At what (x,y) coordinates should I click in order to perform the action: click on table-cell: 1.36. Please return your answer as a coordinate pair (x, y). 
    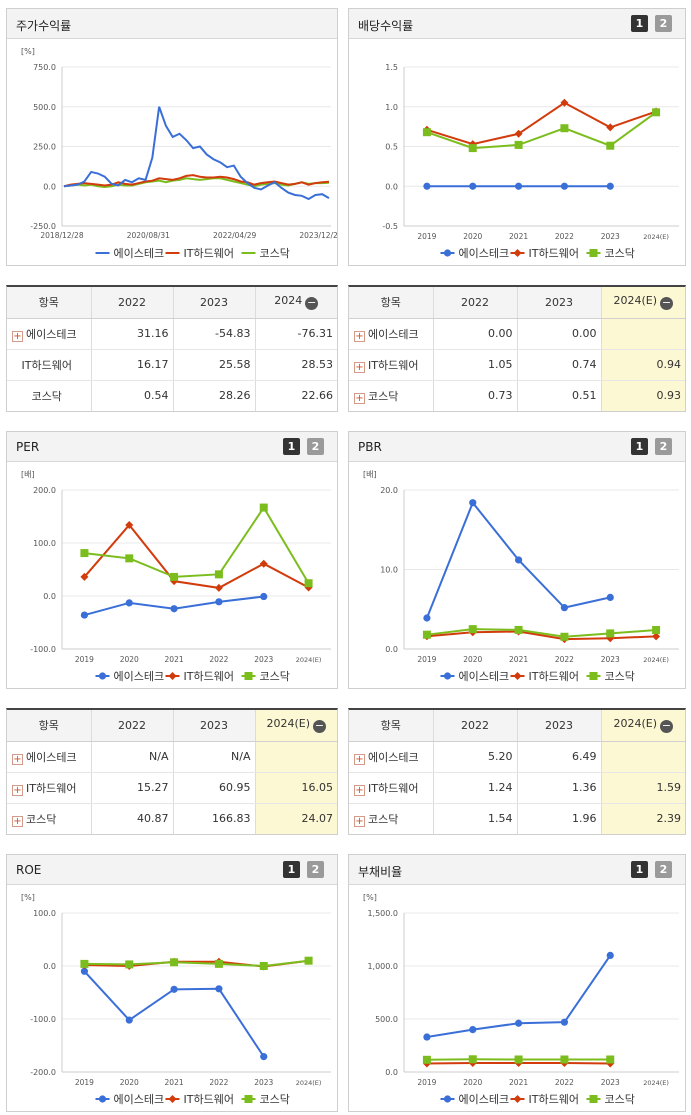
    Looking at the image, I should click on (559, 788).